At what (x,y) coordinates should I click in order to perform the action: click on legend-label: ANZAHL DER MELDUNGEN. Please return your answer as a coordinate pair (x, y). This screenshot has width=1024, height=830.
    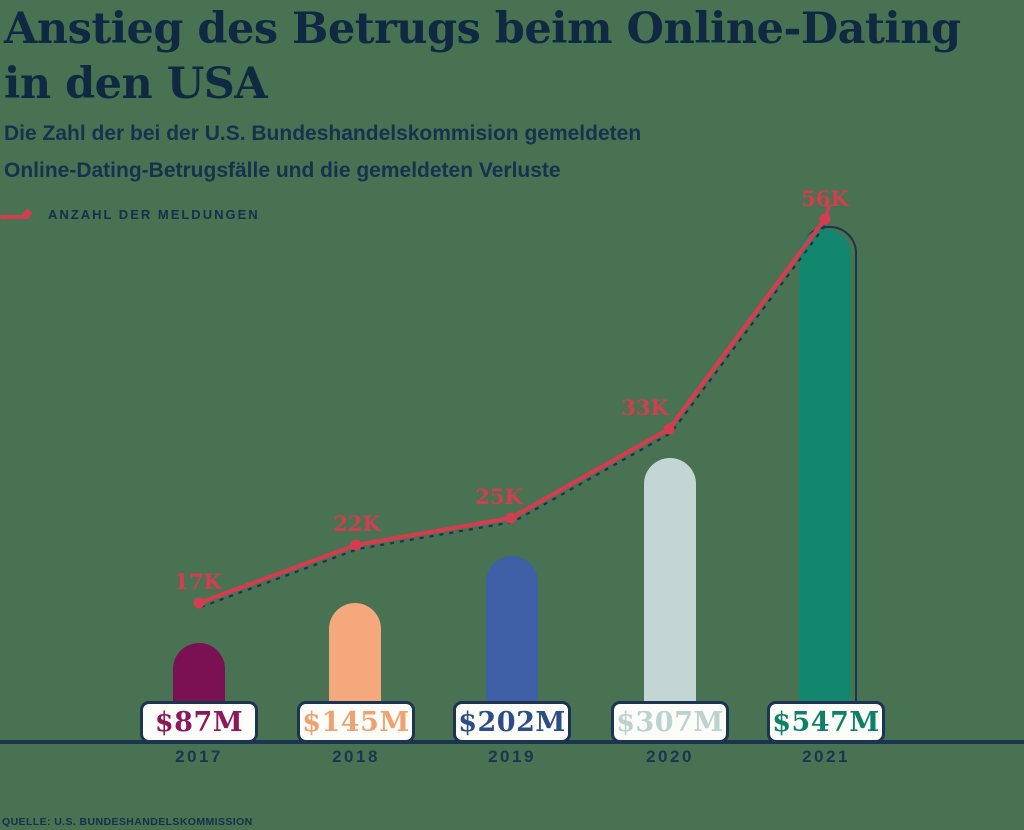
    Looking at the image, I should click on (154, 214).